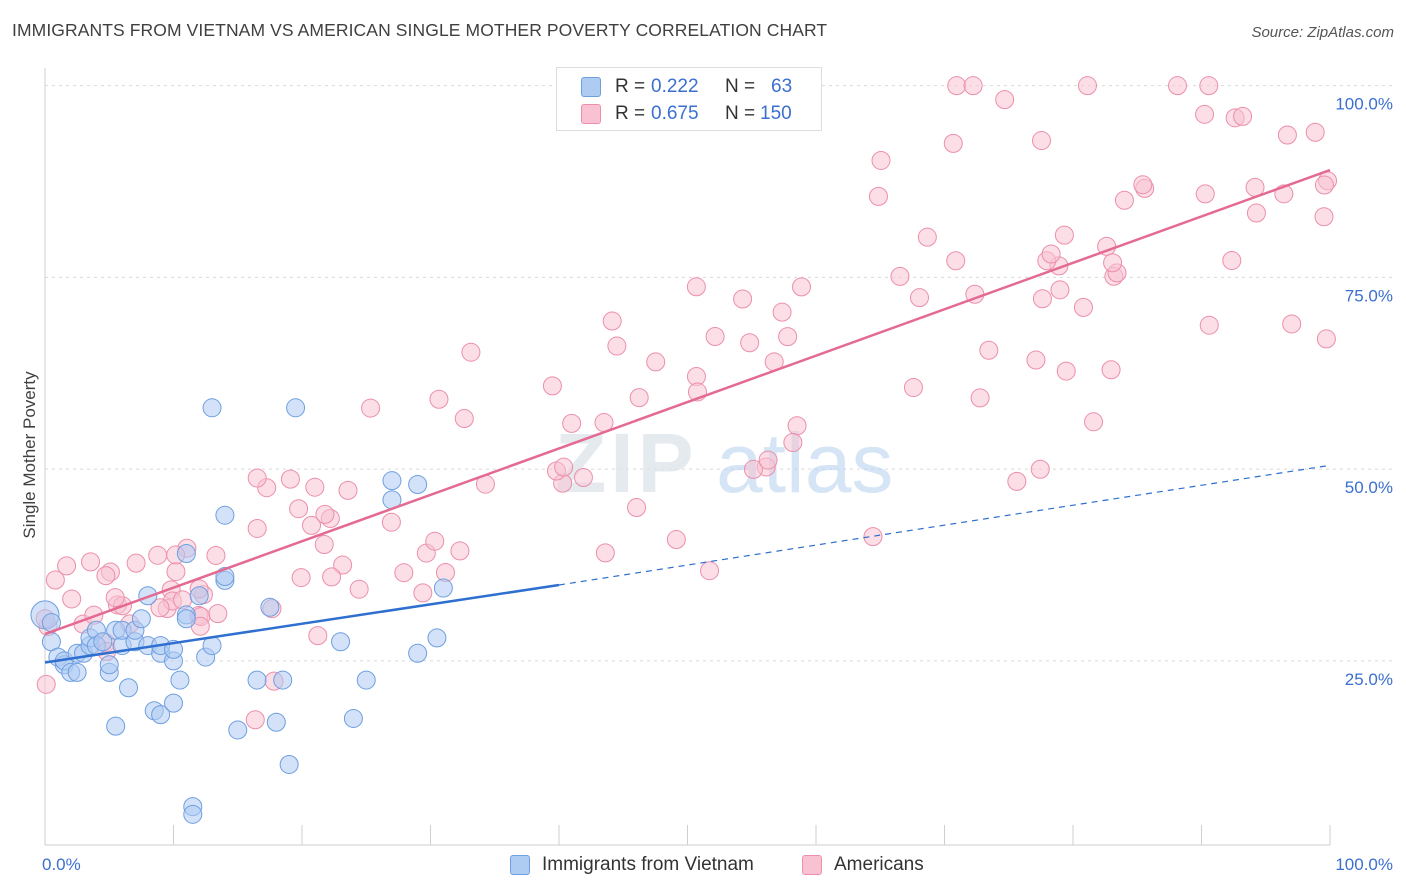 Image resolution: width=1406 pixels, height=892 pixels. Describe the element at coordinates (1364, 104) in the screenshot. I see `y-tick-label: 100.0%` at that location.